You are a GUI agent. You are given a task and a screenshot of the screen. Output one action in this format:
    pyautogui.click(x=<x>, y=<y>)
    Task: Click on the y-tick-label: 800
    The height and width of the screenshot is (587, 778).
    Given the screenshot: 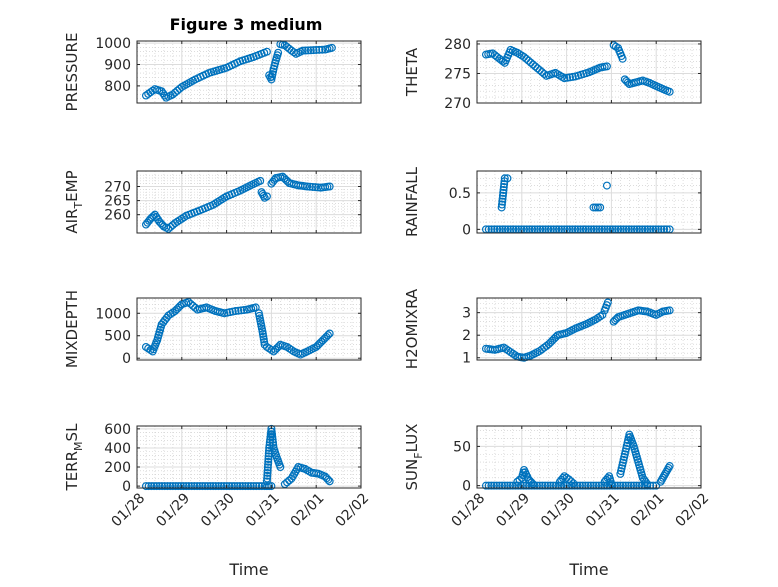 What is the action you would take?
    pyautogui.click(x=117, y=87)
    